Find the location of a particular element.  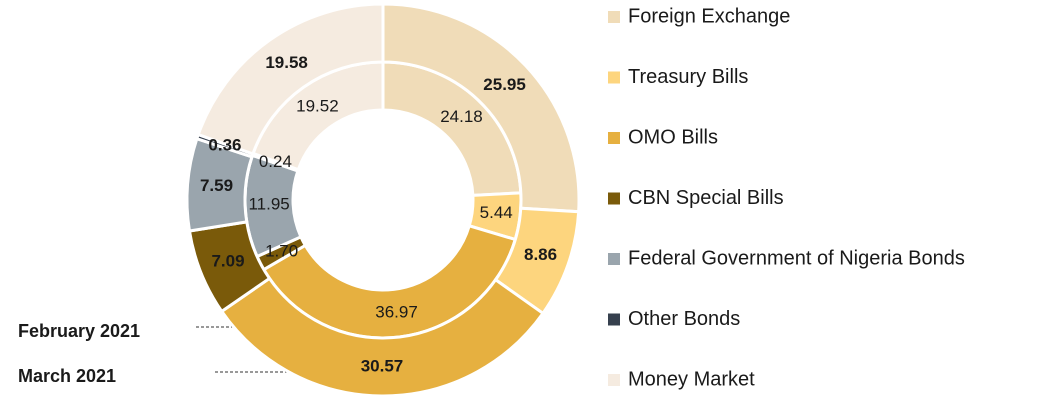

value-label: 25.95 is located at coordinates (504, 84).